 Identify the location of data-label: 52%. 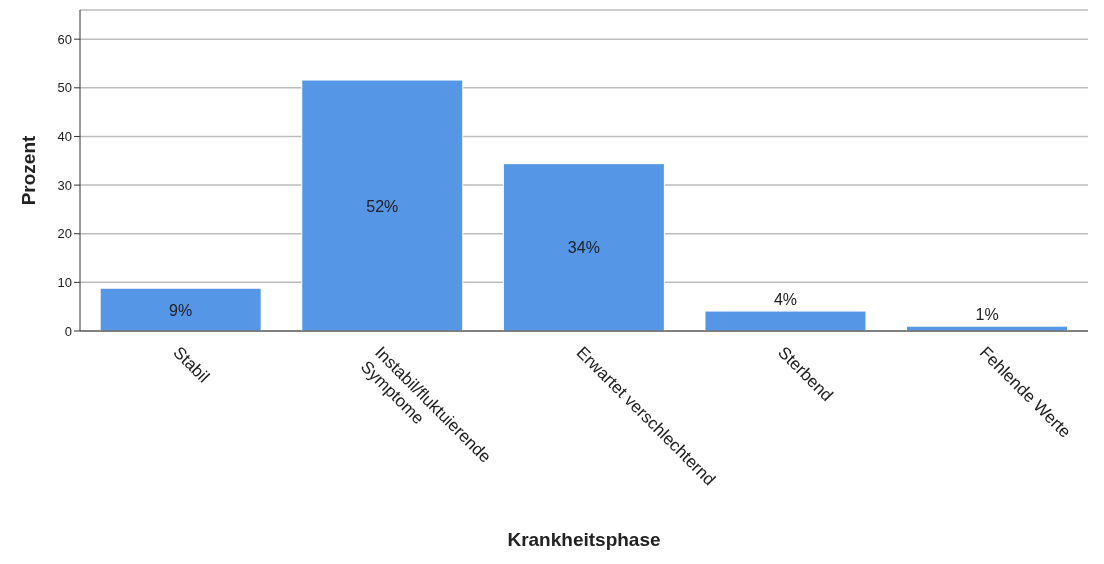
(382, 206).